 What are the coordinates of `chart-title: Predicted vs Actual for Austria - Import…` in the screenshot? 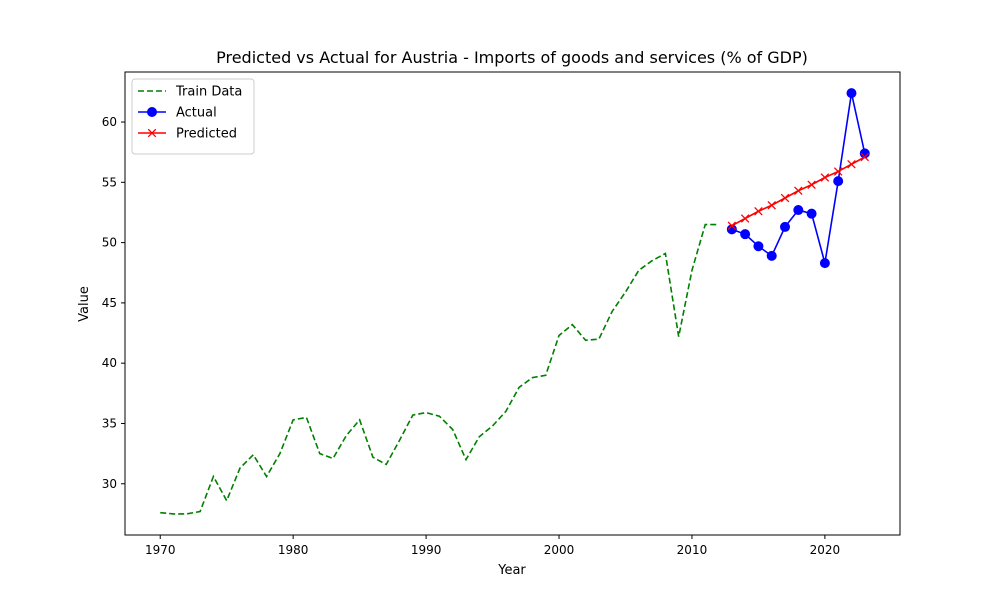 It's located at (512, 57).